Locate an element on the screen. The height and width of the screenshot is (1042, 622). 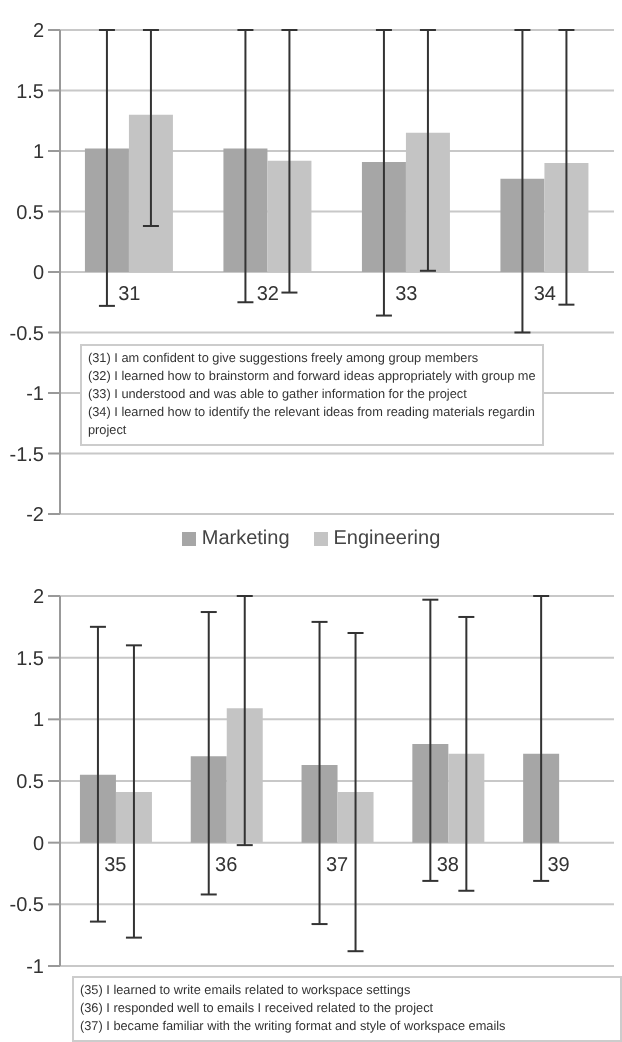
x-tick-label: 32 is located at coordinates (268, 295).